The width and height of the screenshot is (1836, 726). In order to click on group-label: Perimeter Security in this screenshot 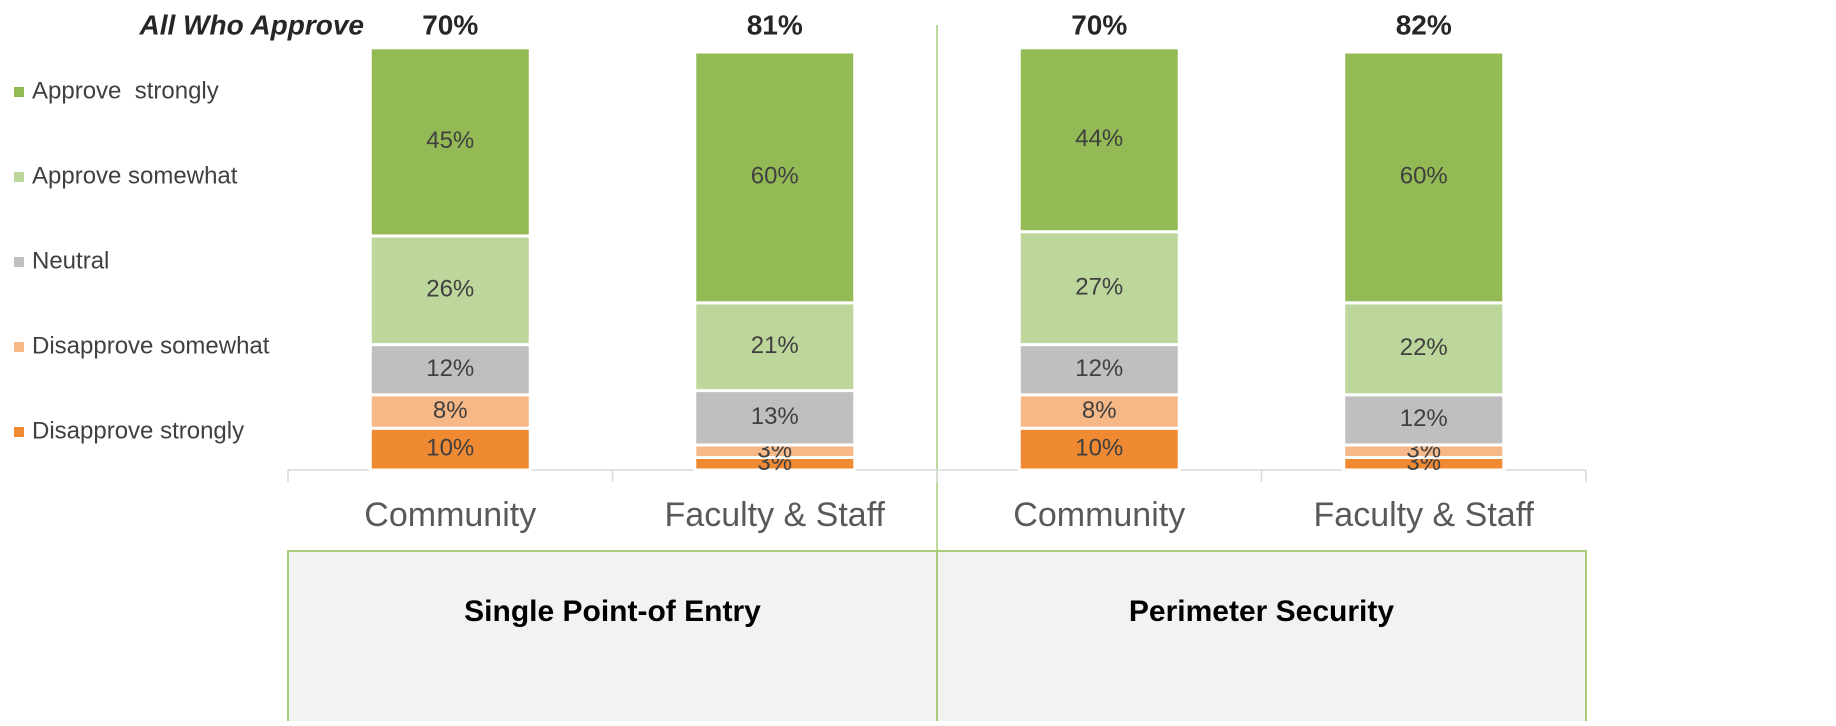, I will do `click(1261, 611)`.